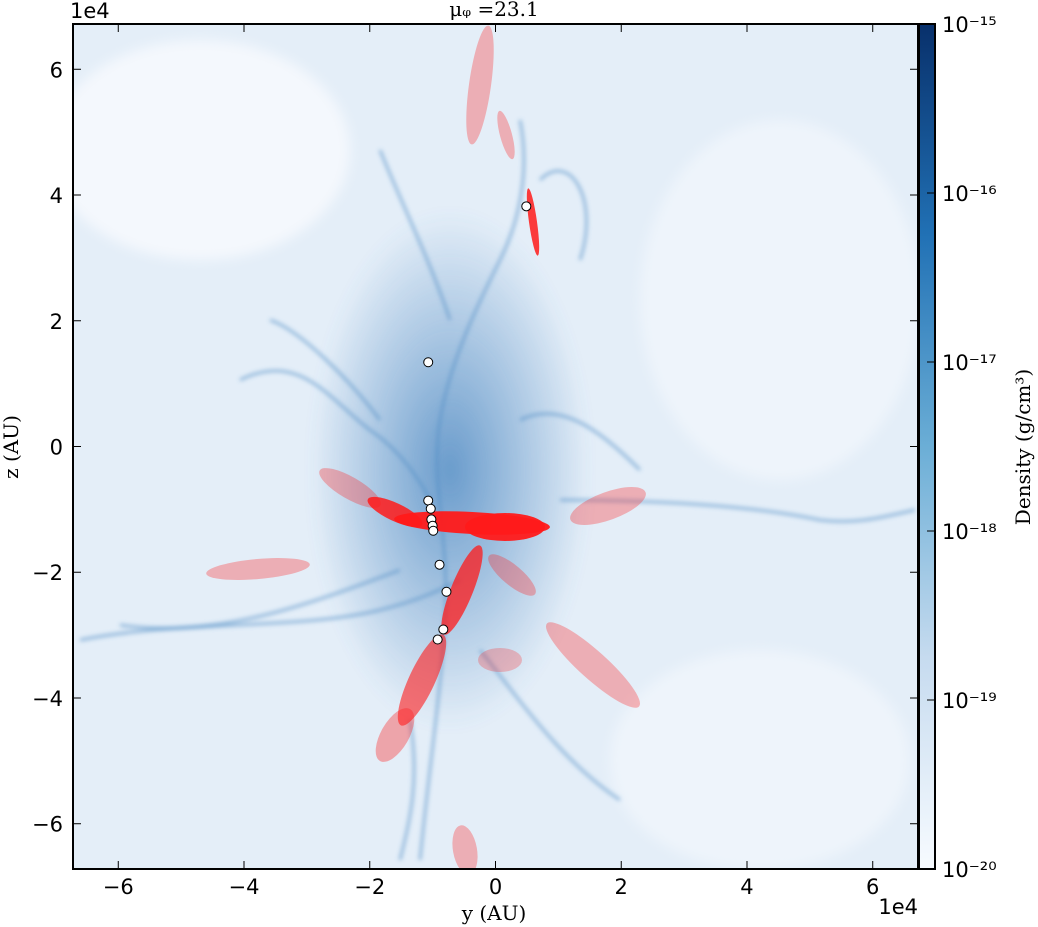 Image resolution: width=1038 pixels, height=927 pixels. I want to click on x-tick-label: 0, so click(495, 887).